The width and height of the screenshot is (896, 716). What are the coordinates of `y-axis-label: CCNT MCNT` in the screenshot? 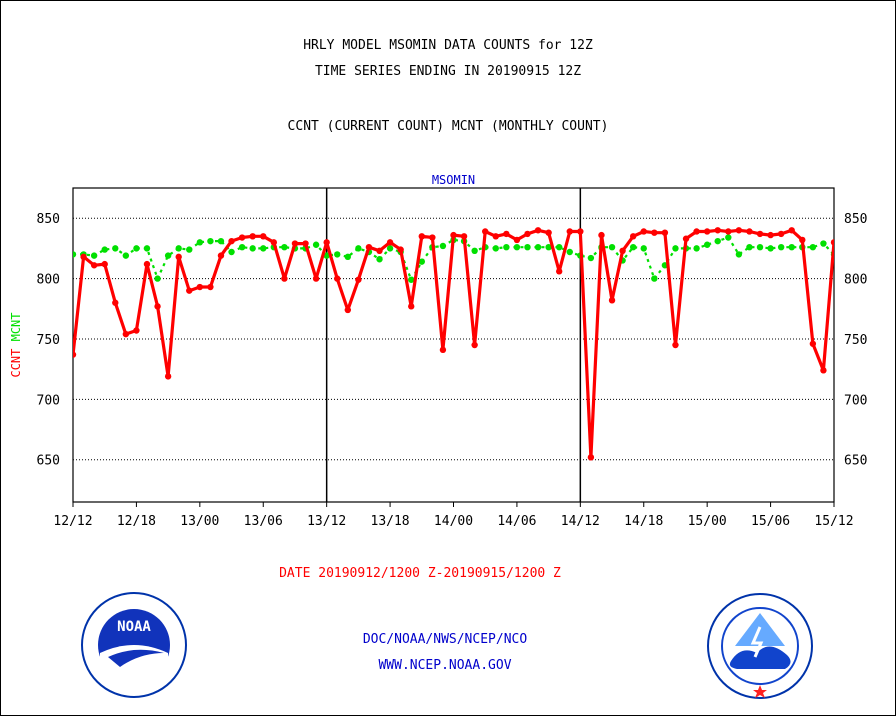 It's located at (16, 344).